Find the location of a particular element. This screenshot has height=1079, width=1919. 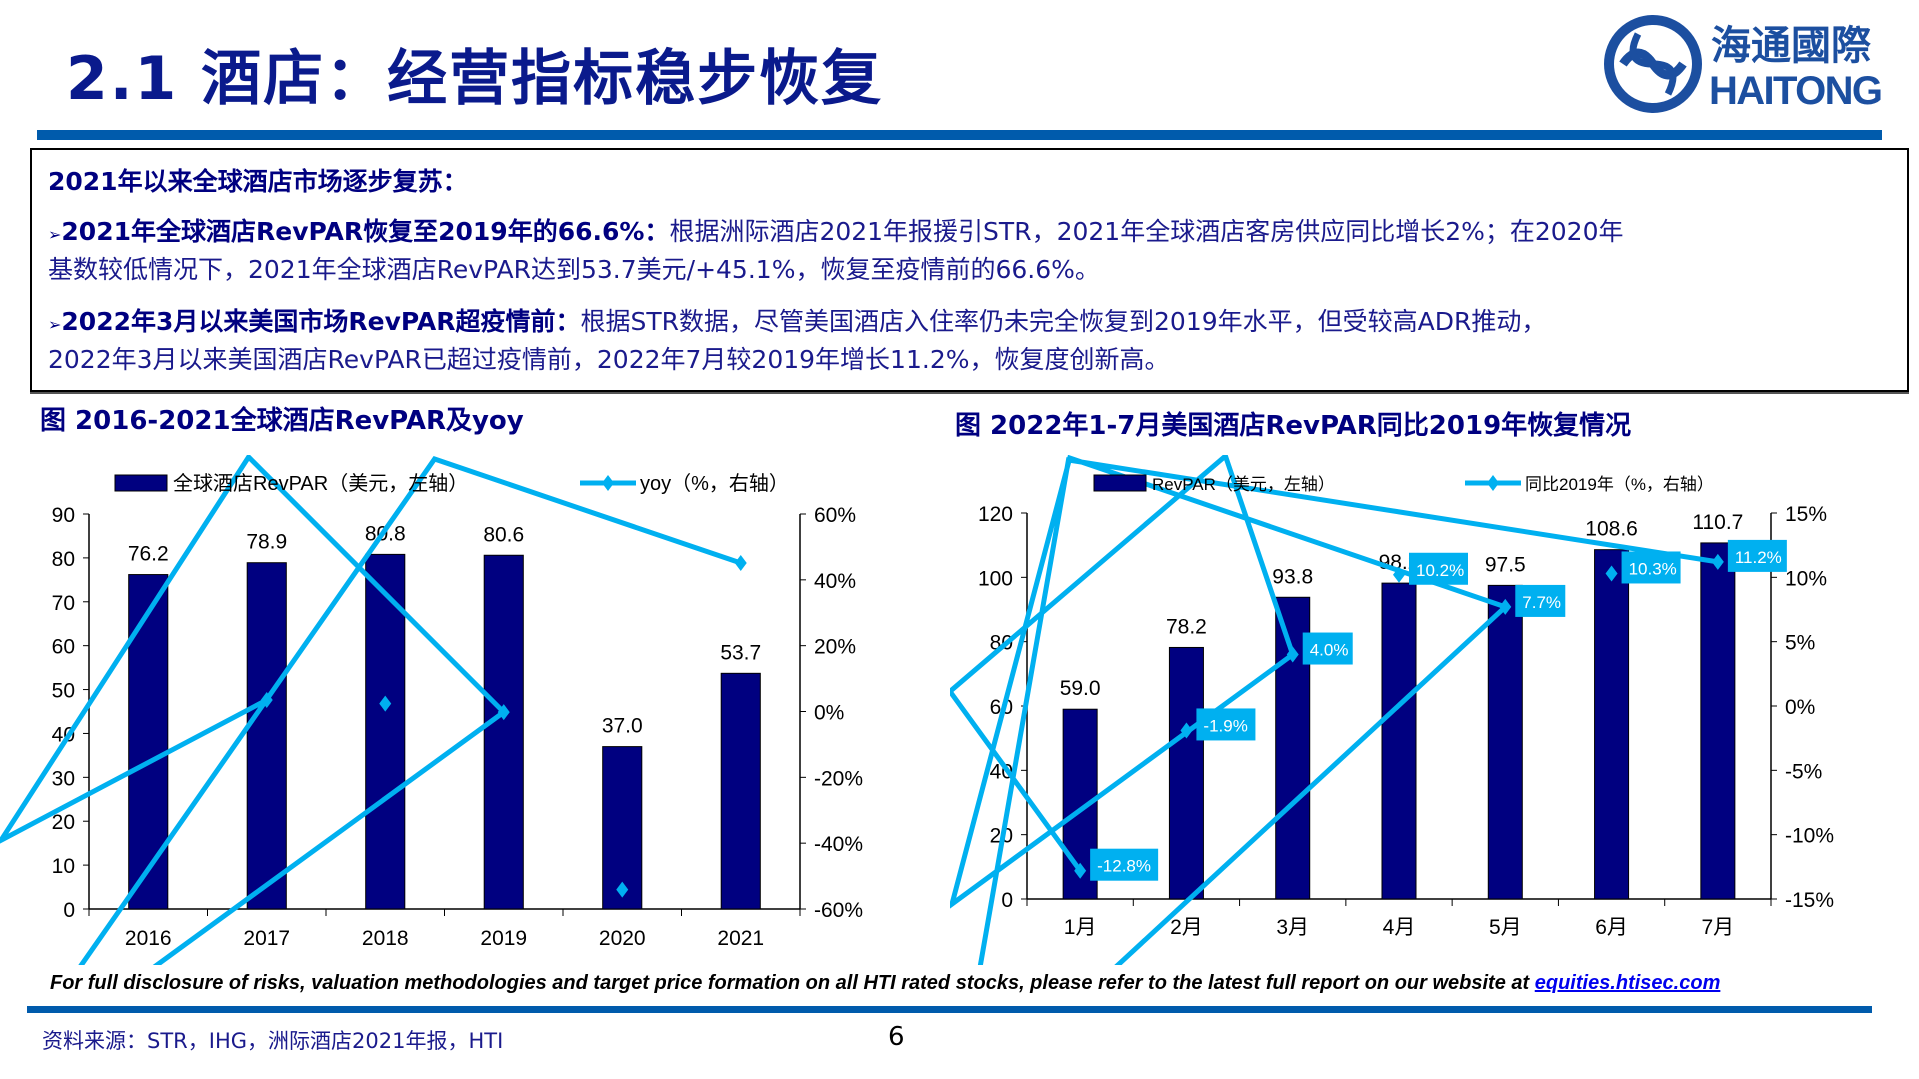

left-tick-label: 120 is located at coordinates (995, 514).